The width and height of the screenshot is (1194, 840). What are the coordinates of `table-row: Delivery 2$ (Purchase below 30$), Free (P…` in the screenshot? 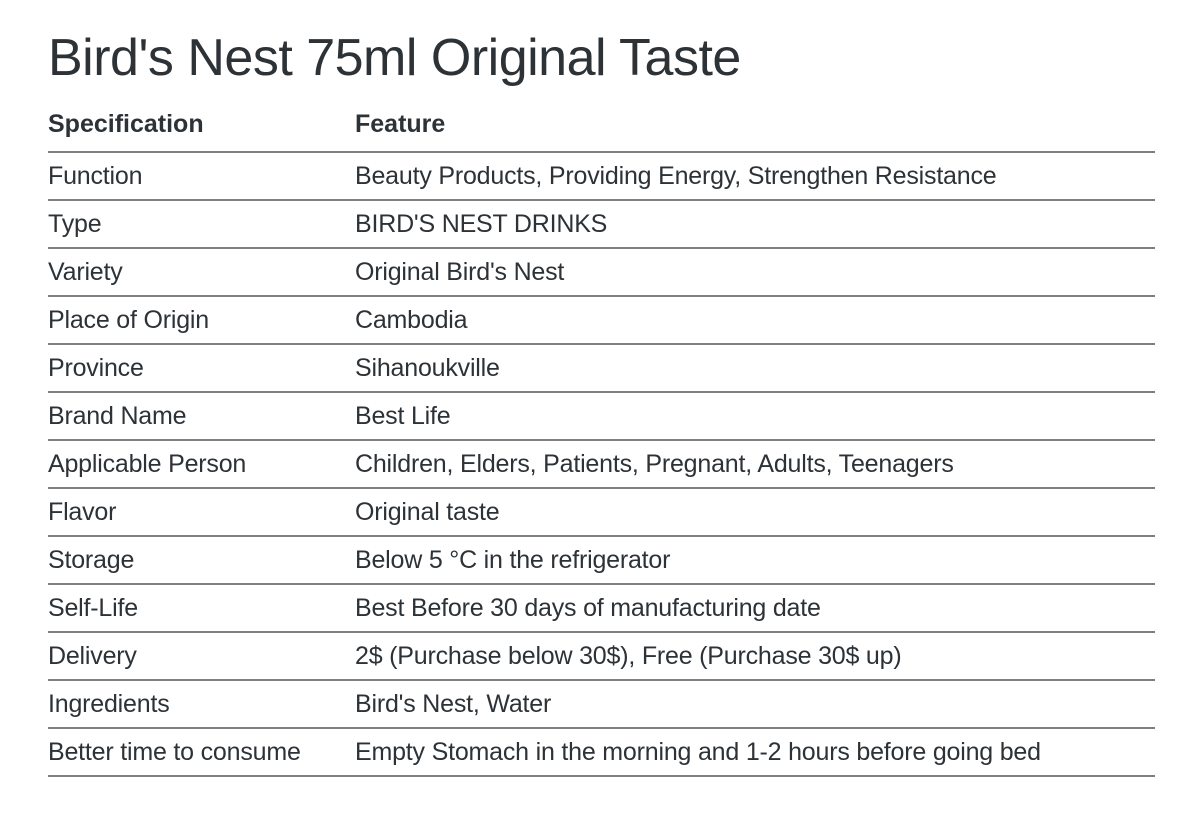 It's located at (601, 656).